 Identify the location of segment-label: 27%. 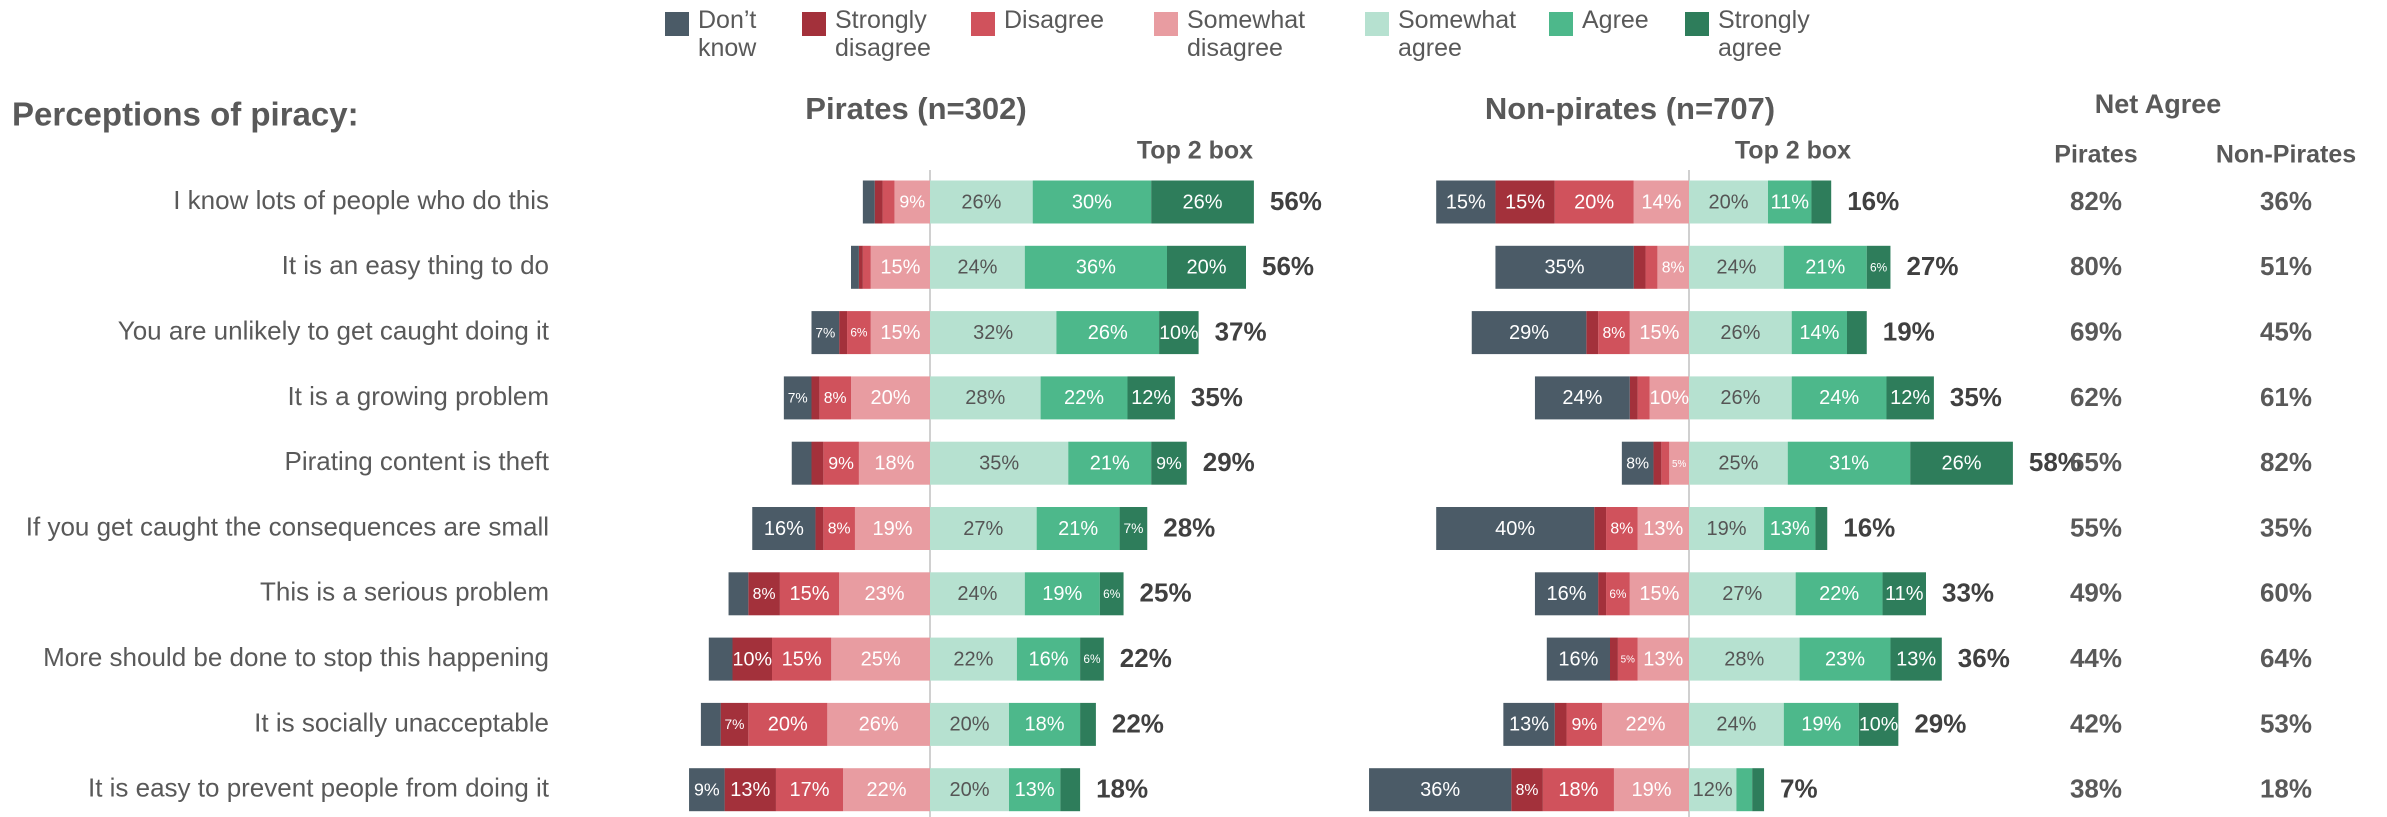
(1742, 594).